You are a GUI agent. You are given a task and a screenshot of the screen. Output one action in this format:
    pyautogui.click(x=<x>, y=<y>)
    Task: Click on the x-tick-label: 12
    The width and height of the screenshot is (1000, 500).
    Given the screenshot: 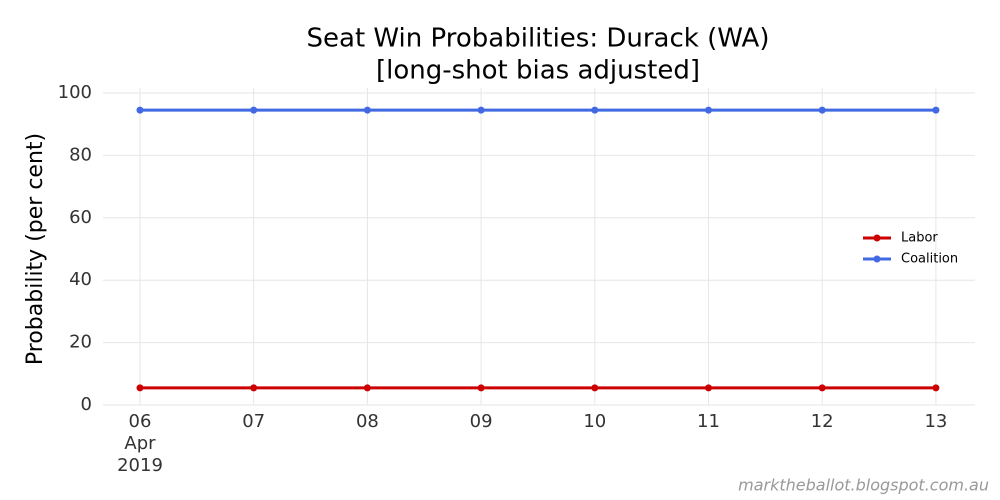 What is the action you would take?
    pyautogui.click(x=822, y=421)
    